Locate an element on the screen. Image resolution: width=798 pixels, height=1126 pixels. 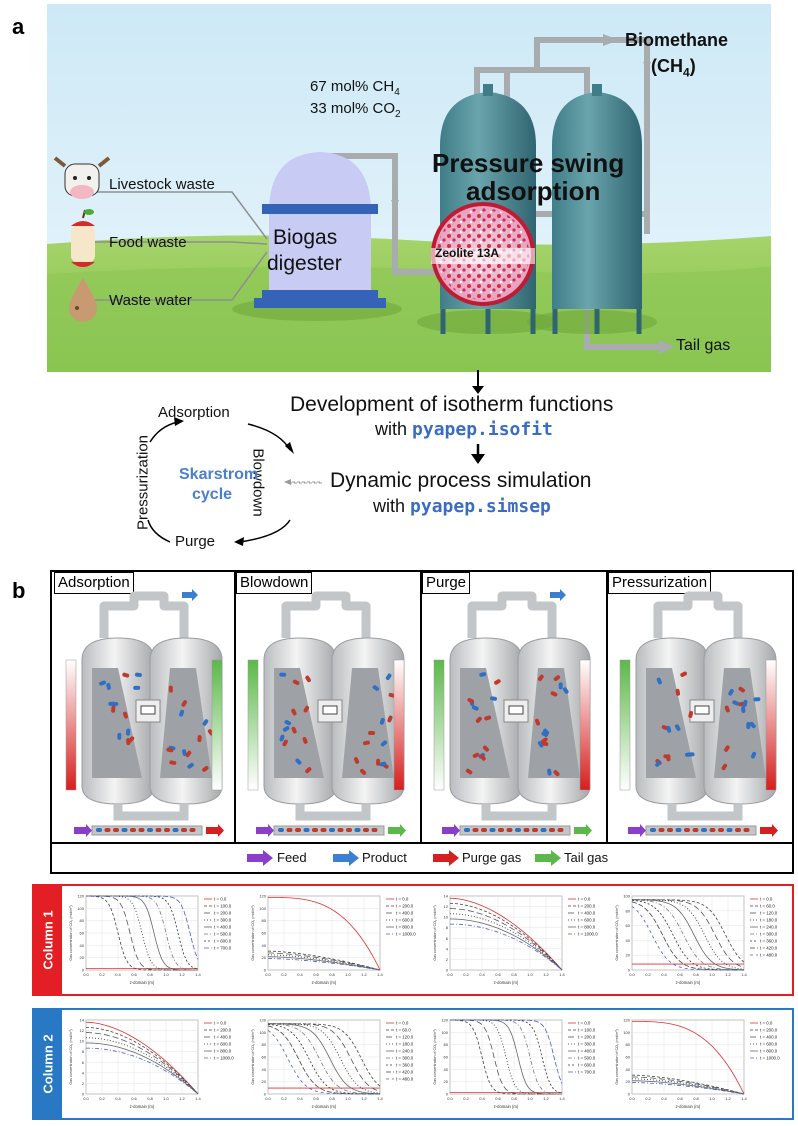
legend-label: t = 120.0 is located at coordinates (405, 1037).